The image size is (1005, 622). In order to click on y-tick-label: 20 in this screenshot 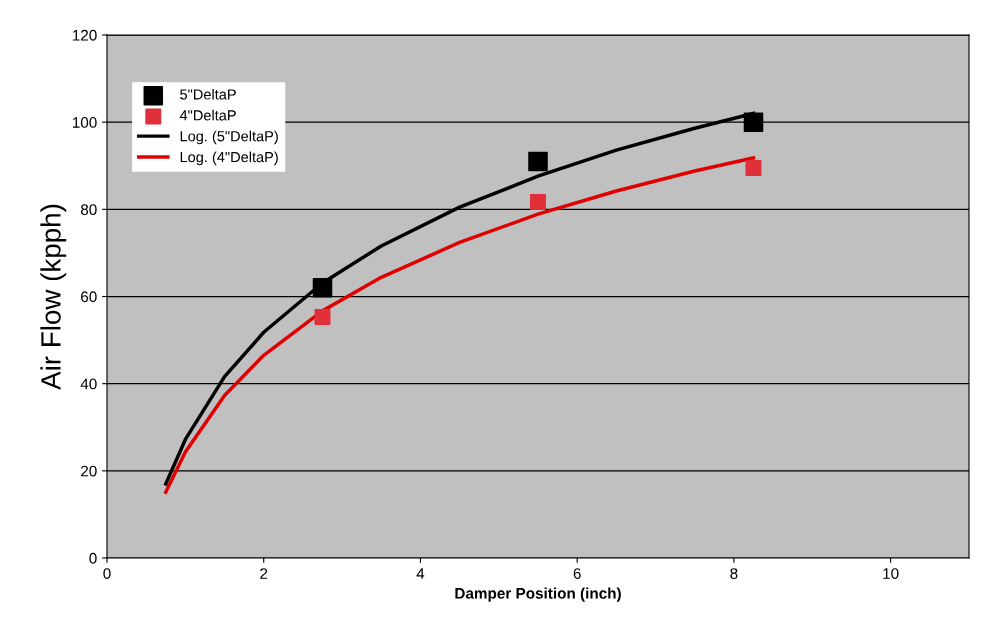, I will do `click(89, 471)`.